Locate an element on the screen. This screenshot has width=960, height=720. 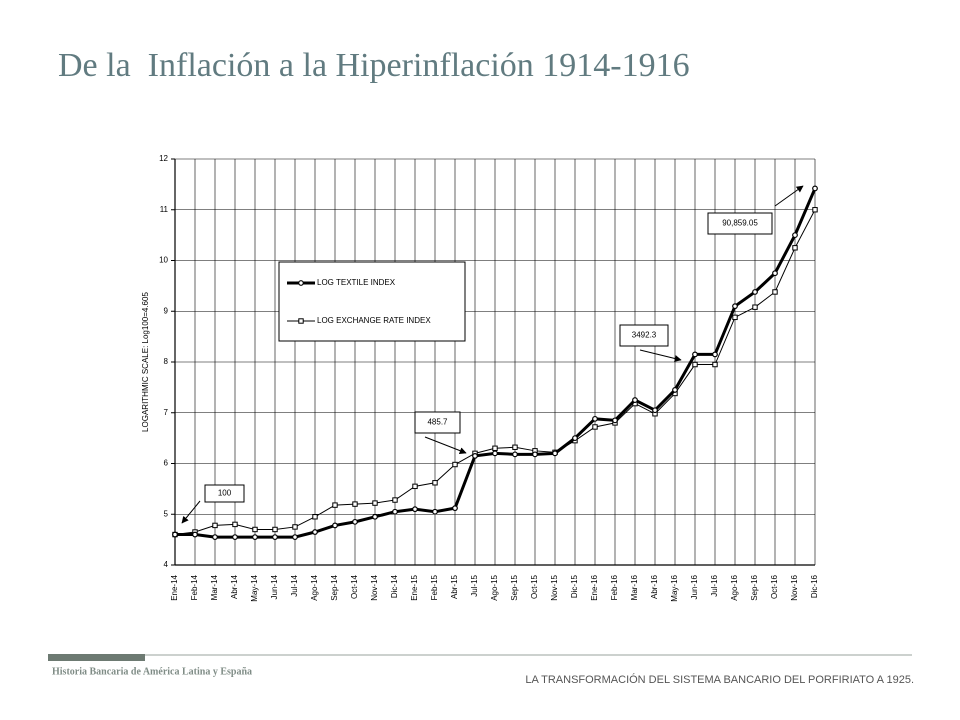
y-tick-label: 11 is located at coordinates (164, 209).